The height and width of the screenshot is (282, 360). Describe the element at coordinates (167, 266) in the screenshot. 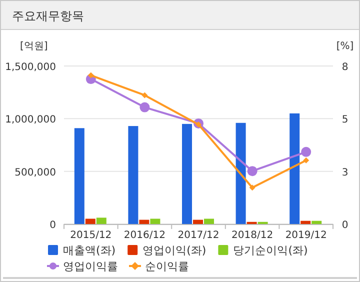

I see `legend-label: 순이익률` at that location.